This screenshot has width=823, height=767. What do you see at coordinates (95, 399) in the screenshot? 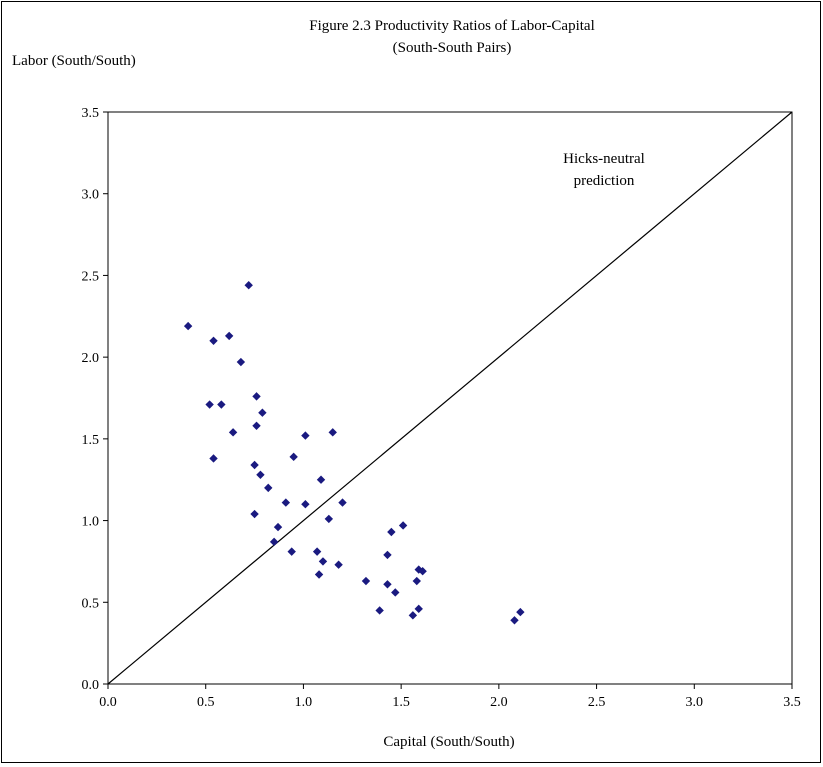
I see `y-axis-ticks: 0.0 0.5 1.0 1.5 2.0 2.5 3.0 3.5` at bounding box center [95, 399].